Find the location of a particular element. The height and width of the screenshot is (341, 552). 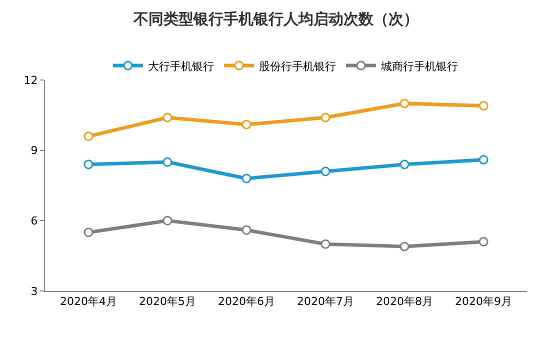

x-tick-label: 2020年7月 is located at coordinates (325, 301).